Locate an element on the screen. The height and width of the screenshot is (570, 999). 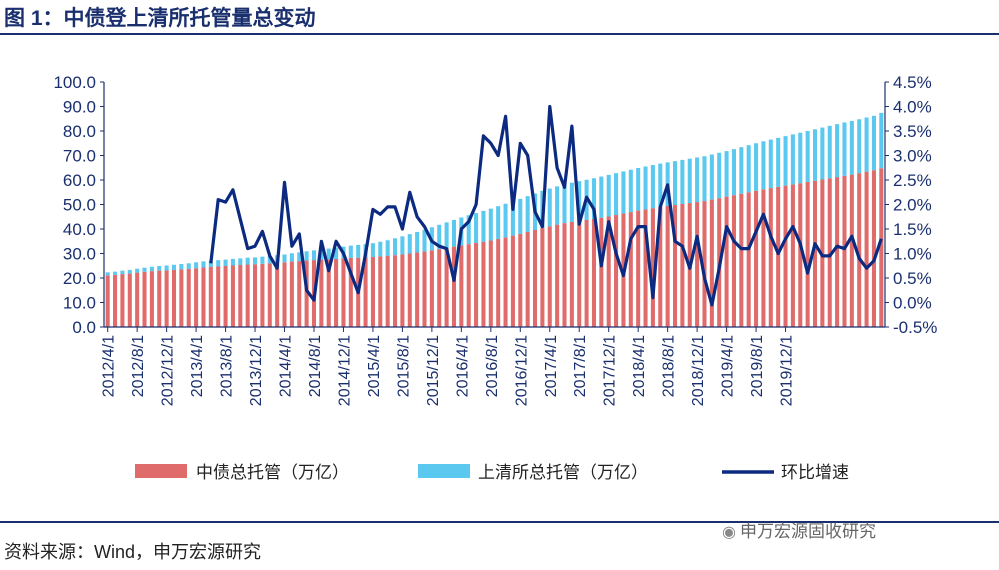
x-tick-label: 2019/12/1 is located at coordinates (787, 370).